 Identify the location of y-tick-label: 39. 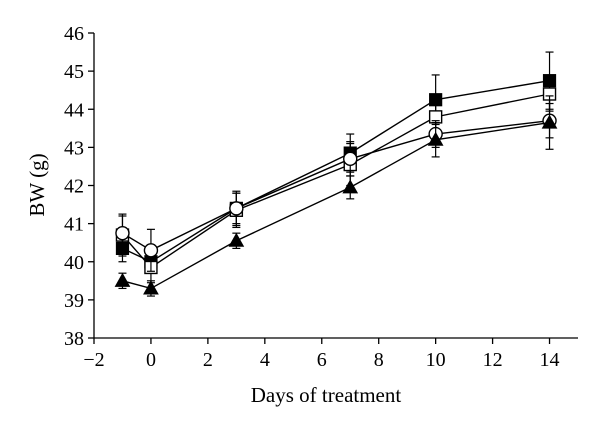
(74, 301).